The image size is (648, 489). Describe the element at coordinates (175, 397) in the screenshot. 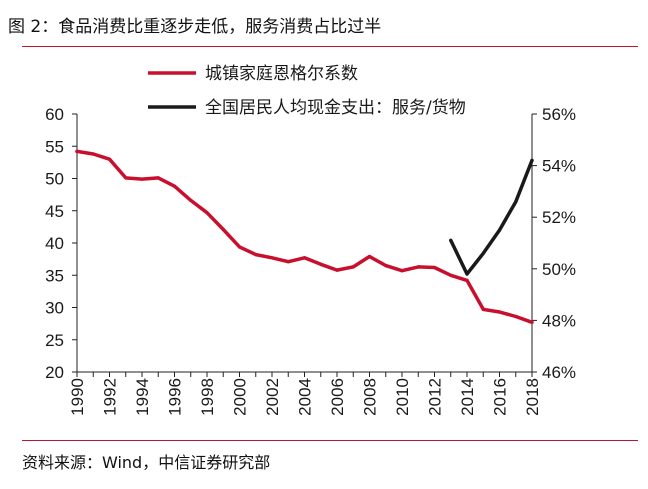

I see `x-tick-label: 1996` at that location.